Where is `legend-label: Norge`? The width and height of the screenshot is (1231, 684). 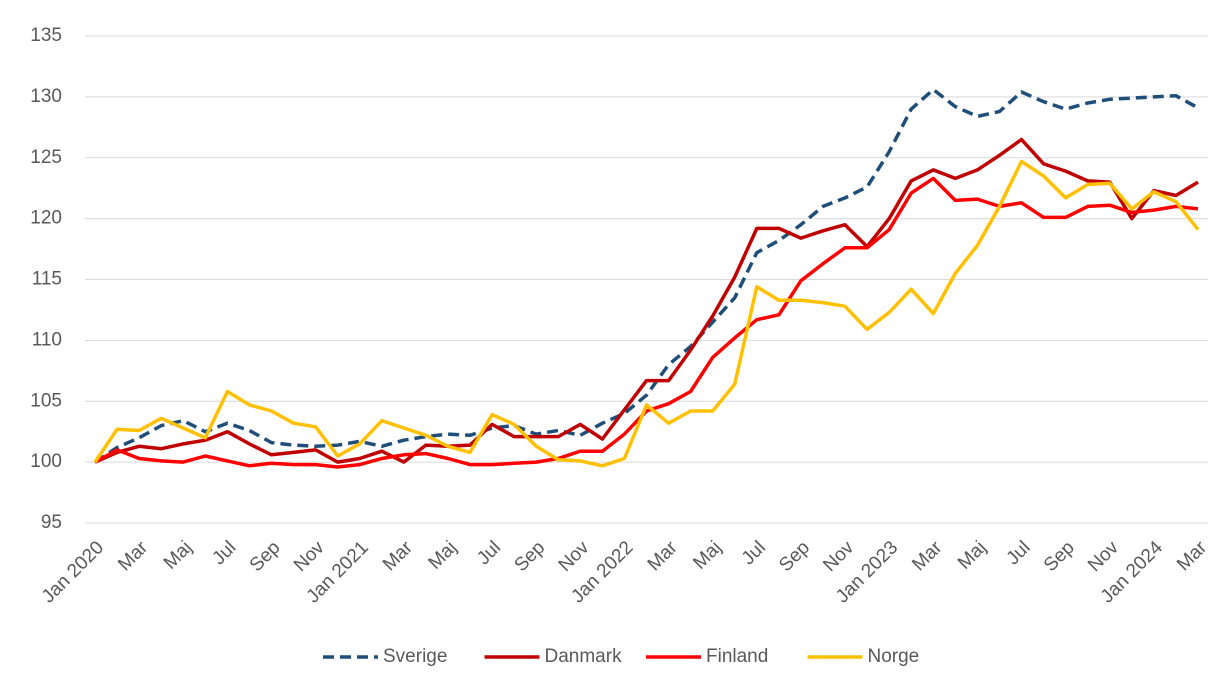
legend-label: Norge is located at coordinates (894, 656).